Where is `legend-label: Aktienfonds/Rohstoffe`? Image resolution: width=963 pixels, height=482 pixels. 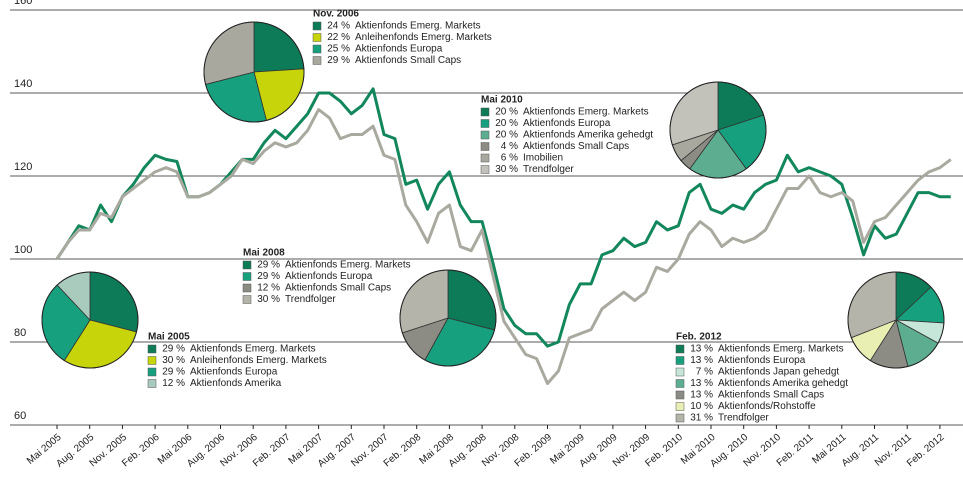 legend-label: Aktienfonds/Rohstoffe is located at coordinates (767, 406).